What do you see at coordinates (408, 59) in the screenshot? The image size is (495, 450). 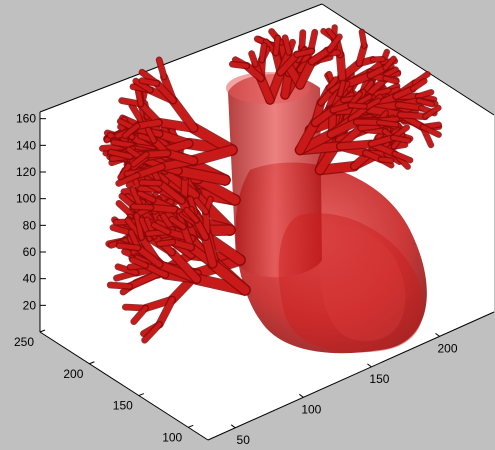 I see `axes-edge-top-right` at bounding box center [408, 59].